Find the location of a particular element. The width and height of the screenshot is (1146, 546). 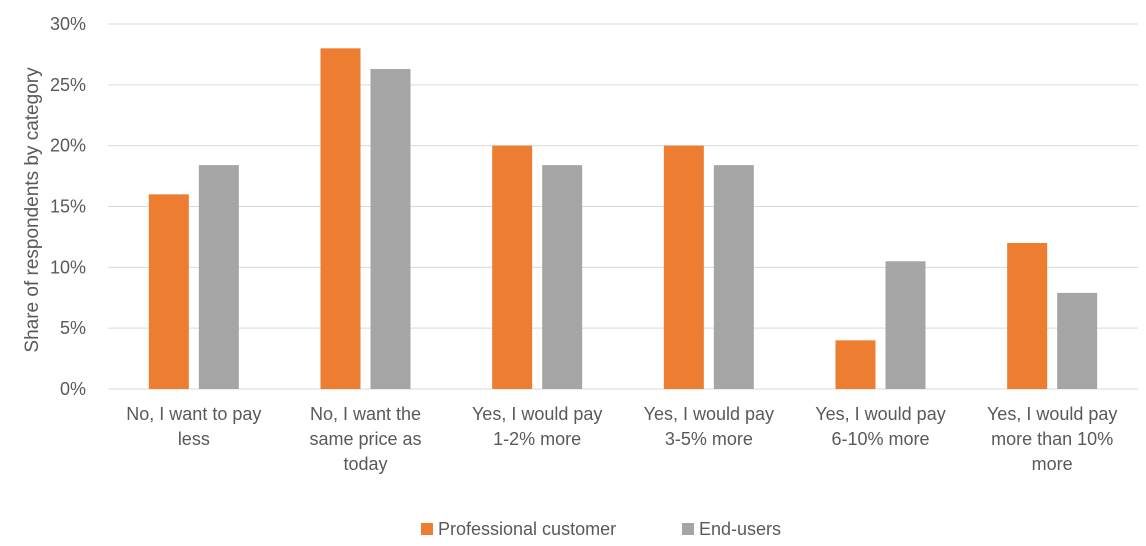

legend-label: End-users is located at coordinates (740, 529).